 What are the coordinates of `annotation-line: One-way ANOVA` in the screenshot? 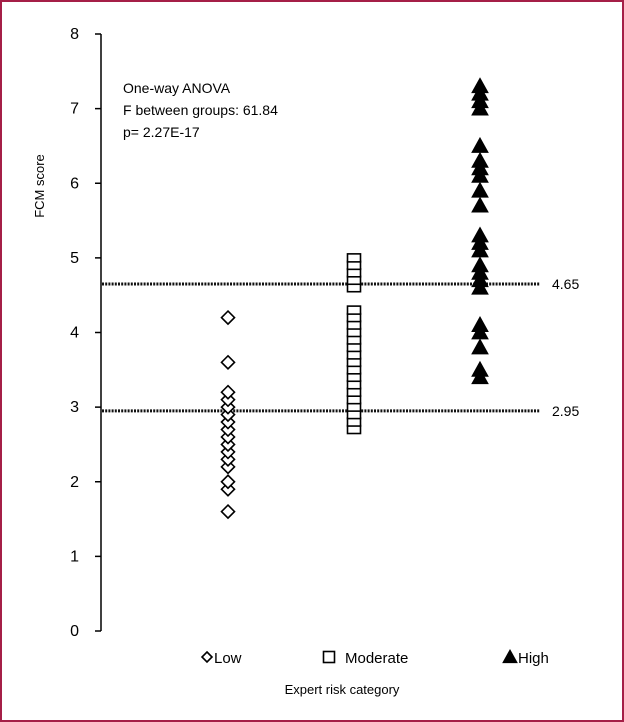 It's located at (177, 88).